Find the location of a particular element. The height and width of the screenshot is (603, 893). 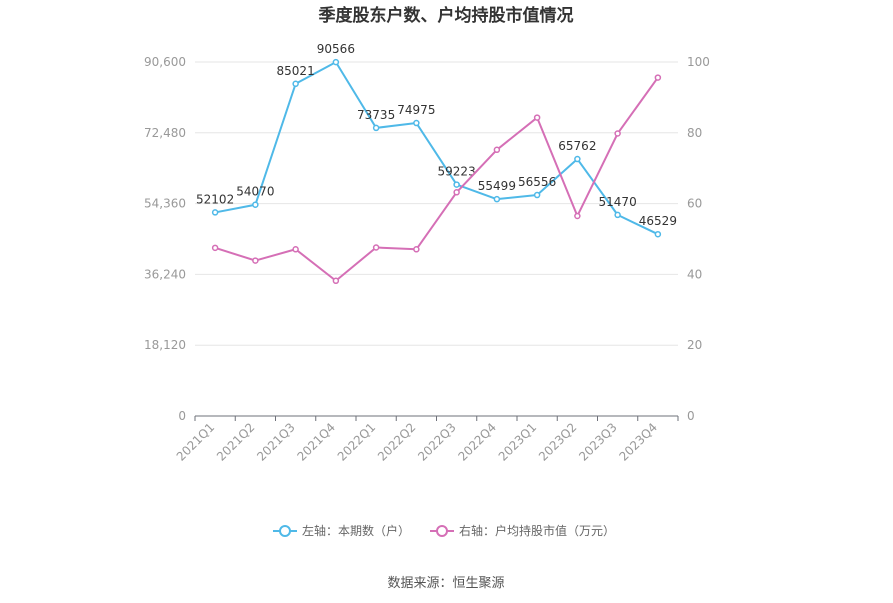

data-label: 85021 is located at coordinates (296, 71).